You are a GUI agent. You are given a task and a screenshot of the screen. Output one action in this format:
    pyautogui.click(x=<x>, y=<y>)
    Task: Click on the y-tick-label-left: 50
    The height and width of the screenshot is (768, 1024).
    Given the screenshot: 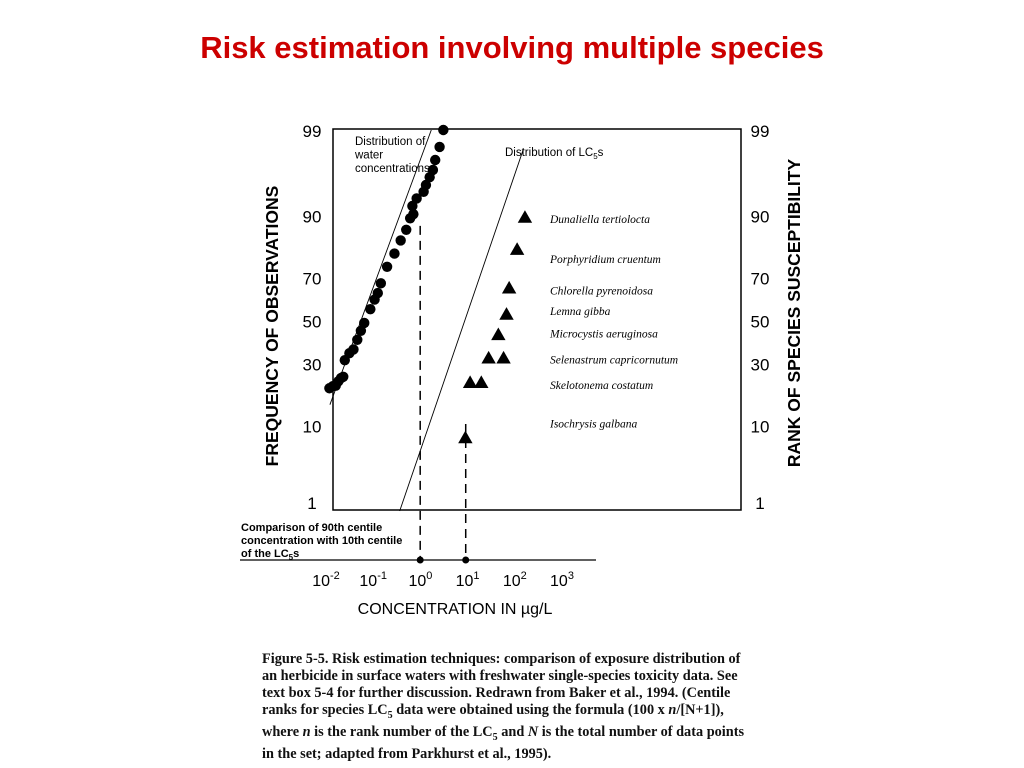 What is the action you would take?
    pyautogui.click(x=312, y=322)
    